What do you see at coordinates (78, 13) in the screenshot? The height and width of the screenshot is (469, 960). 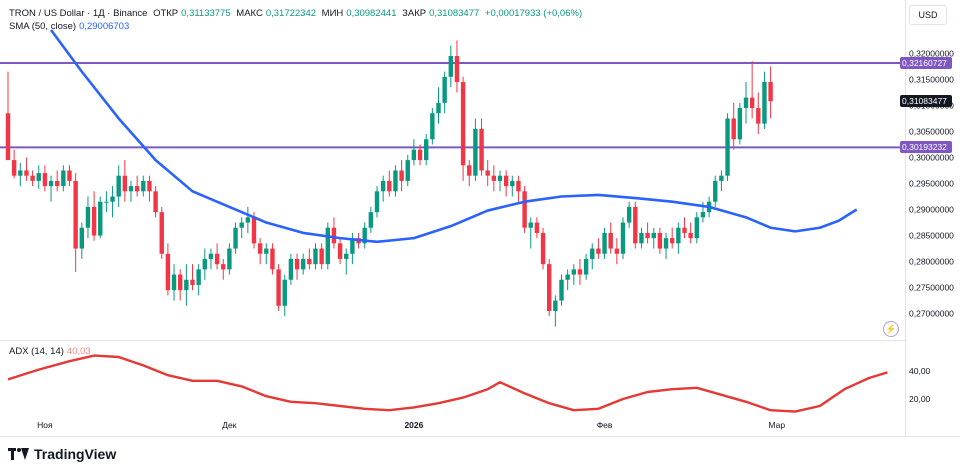 I see `symbol-title: TRON / US Dollar · 1Д · Binance` at bounding box center [78, 13].